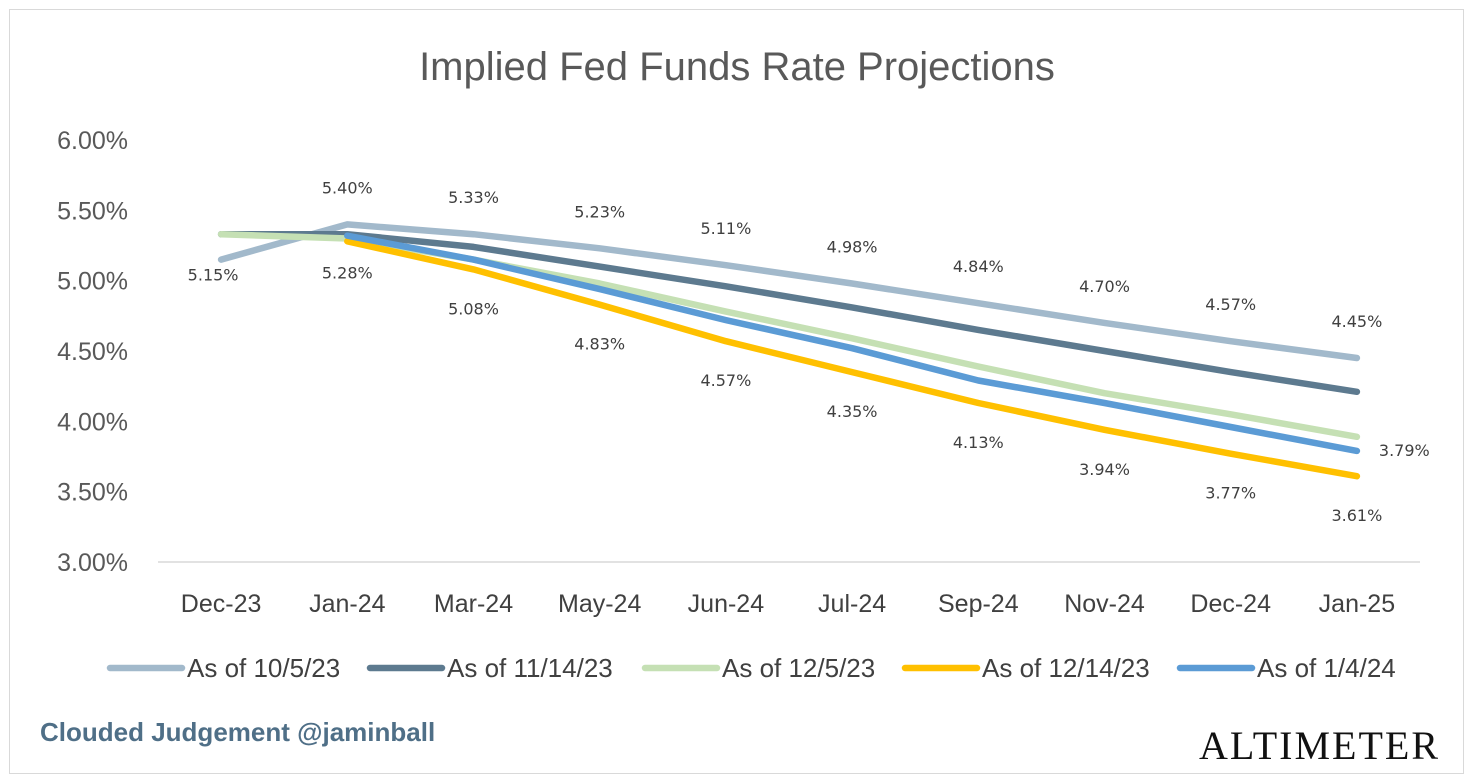 The image size is (1475, 784). I want to click on legend-label: As of 11/14/23, so click(530, 668).